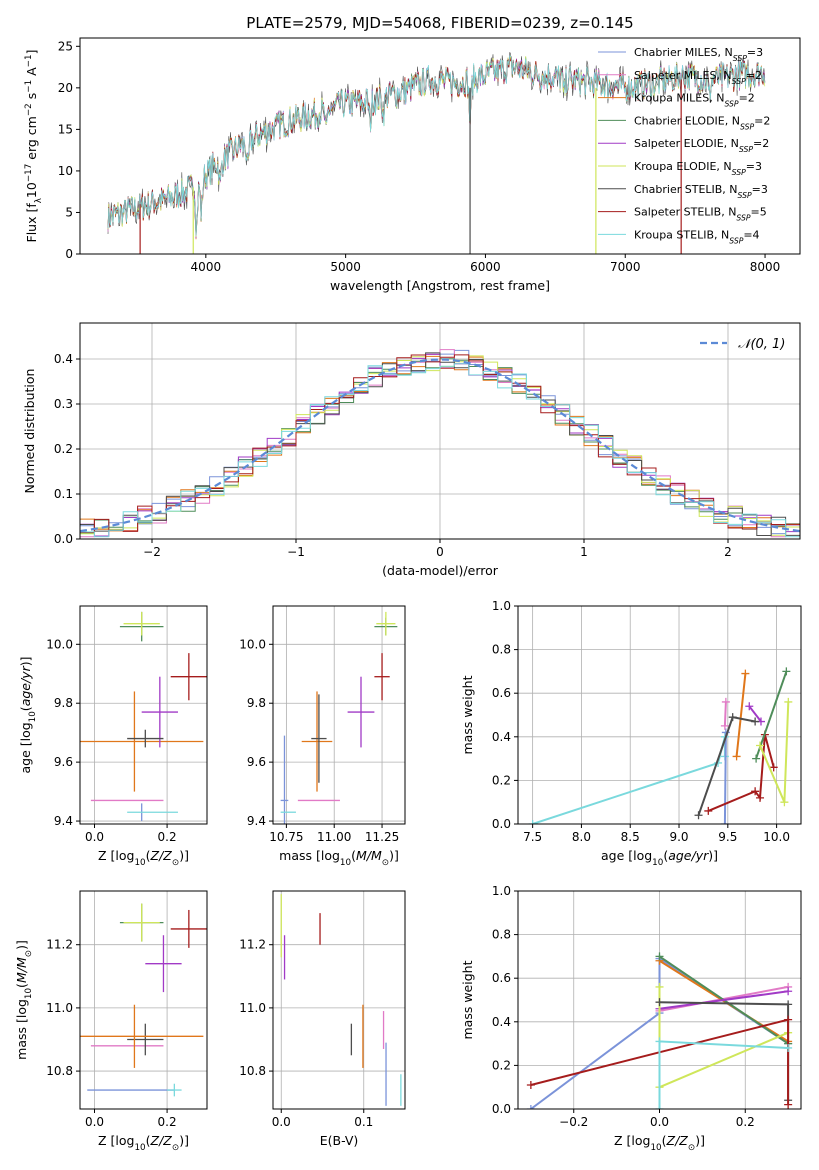 The width and height of the screenshot is (819, 1170). What do you see at coordinates (361, 712) in the screenshot?
I see `point-salpeter-elodie` at bounding box center [361, 712].